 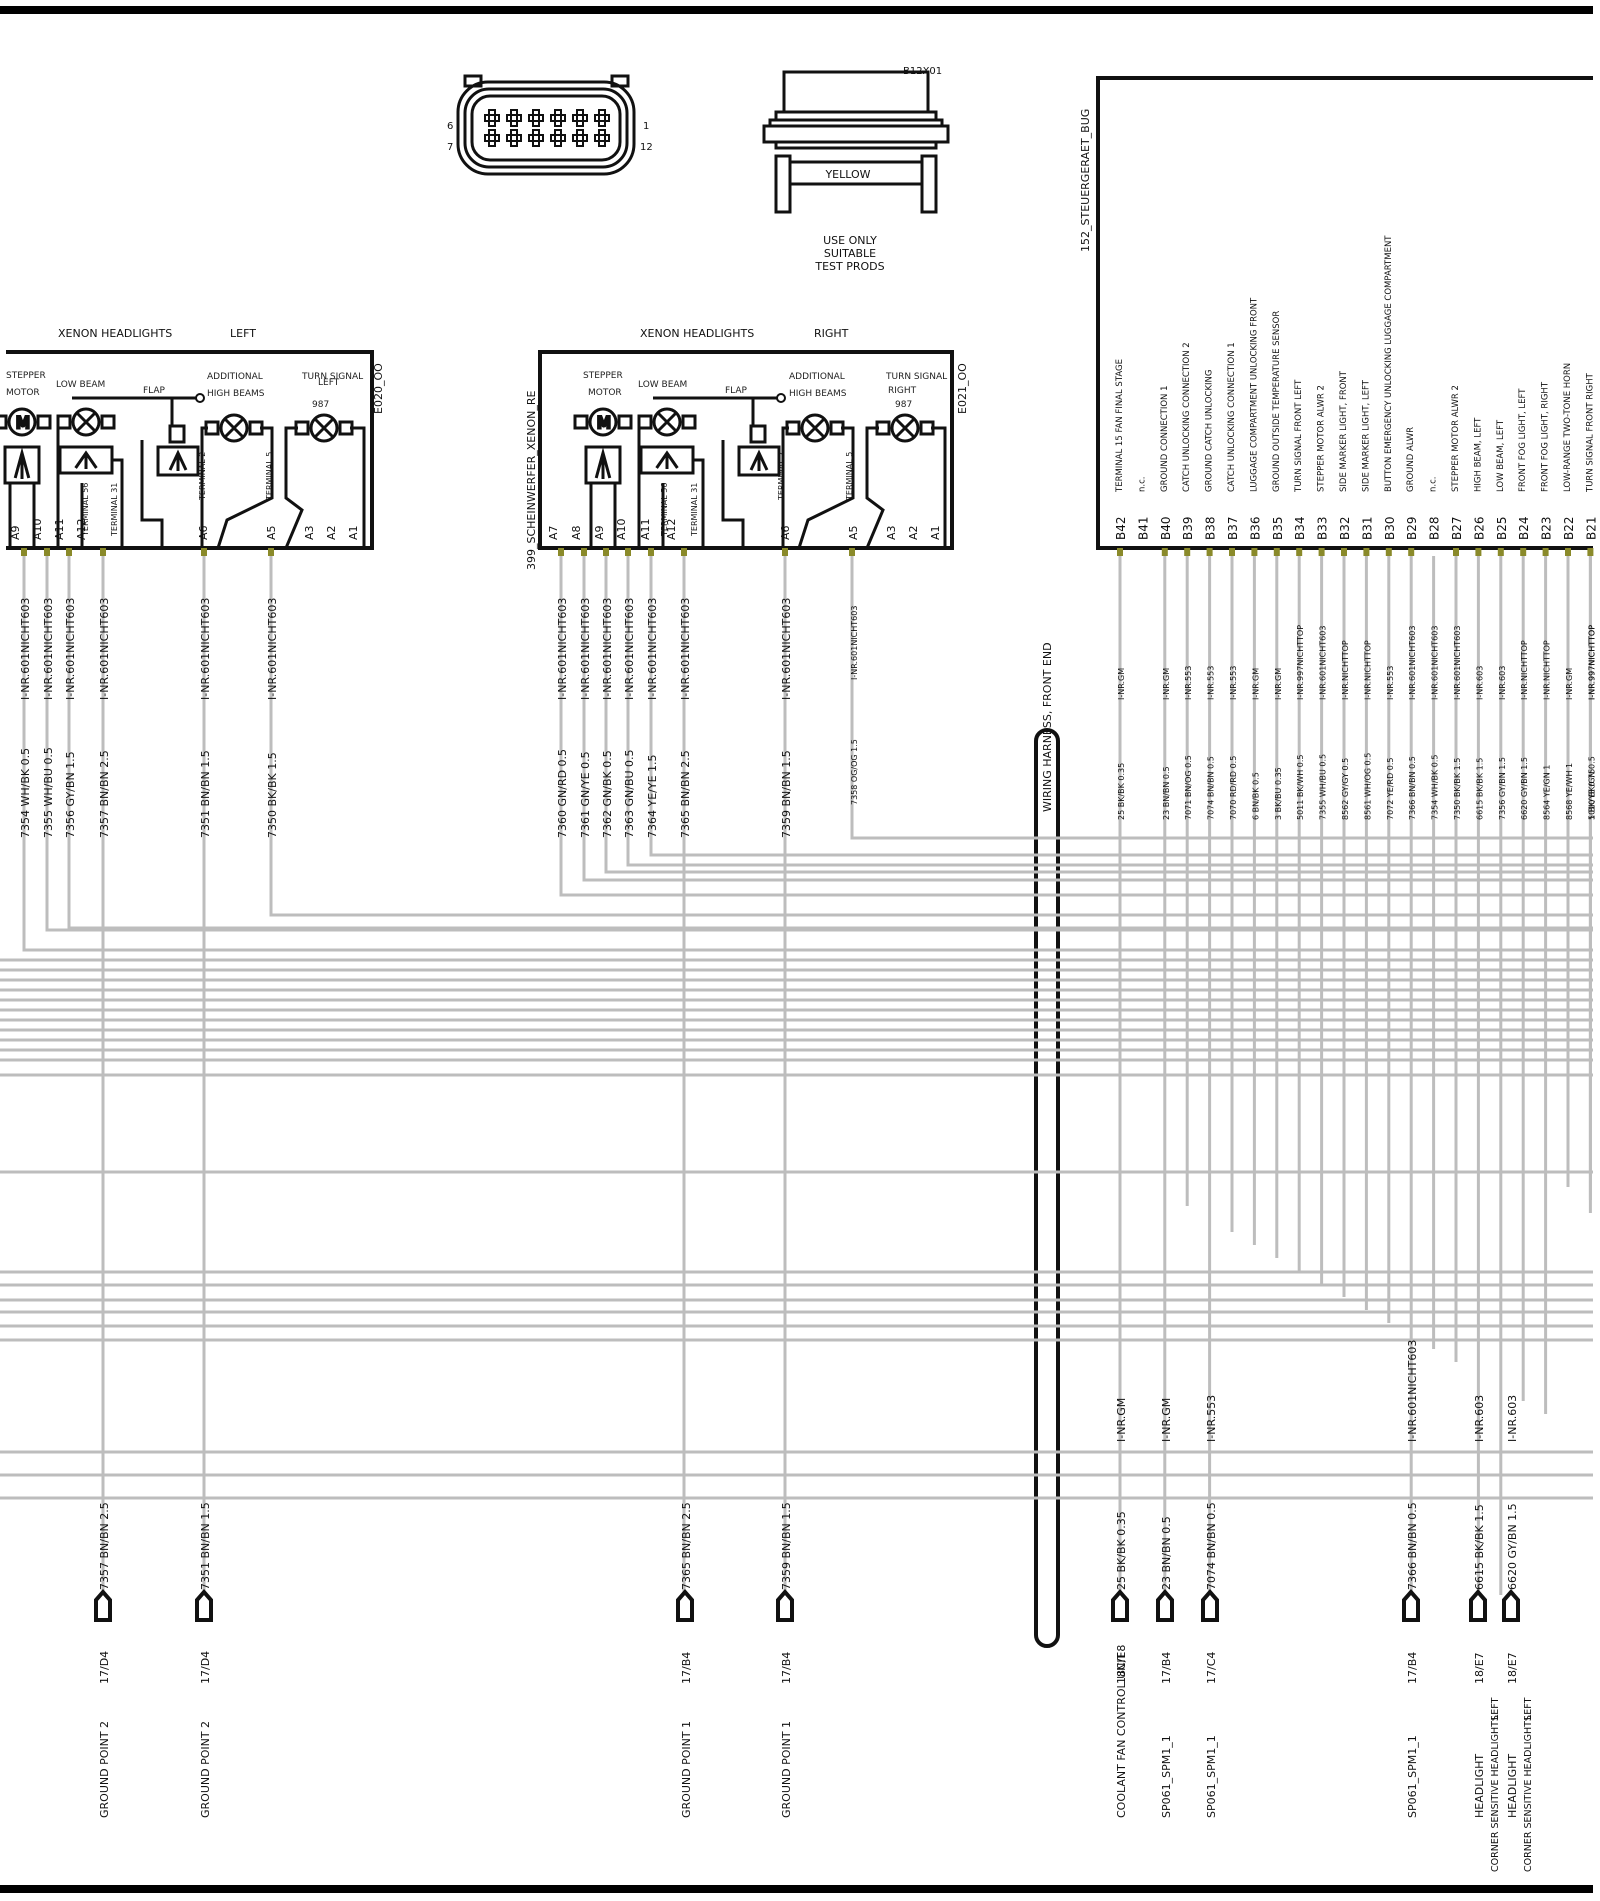 What do you see at coordinates (1434, 484) in the screenshot?
I see `cu-function: n.c.` at bounding box center [1434, 484].